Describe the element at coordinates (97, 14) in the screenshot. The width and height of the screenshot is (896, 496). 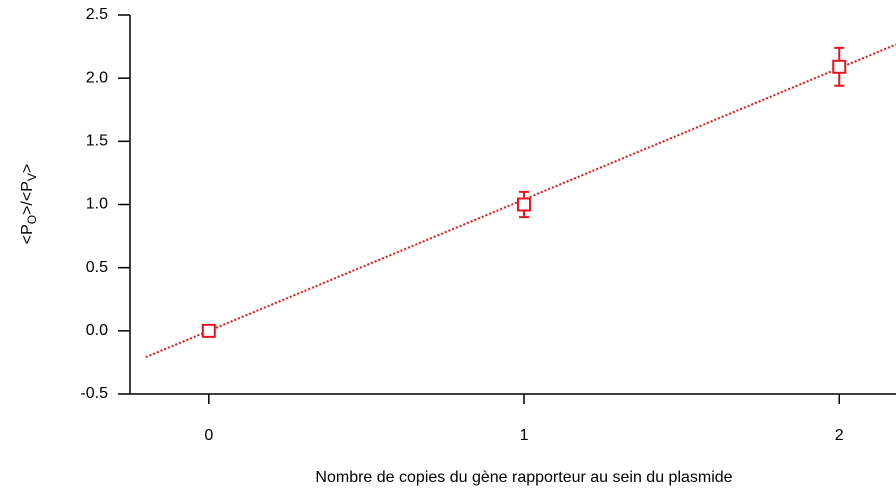
I see `y-tick-label: 2.5` at that location.